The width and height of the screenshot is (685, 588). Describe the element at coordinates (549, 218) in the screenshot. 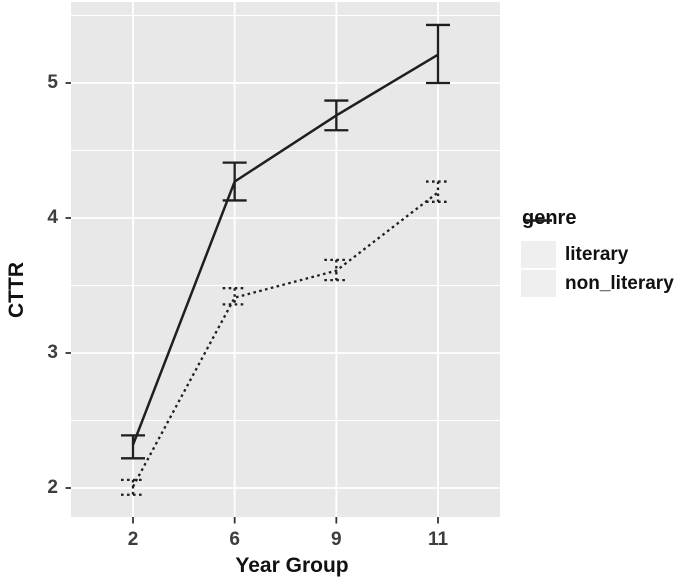

I see `legend-title: genre` at that location.